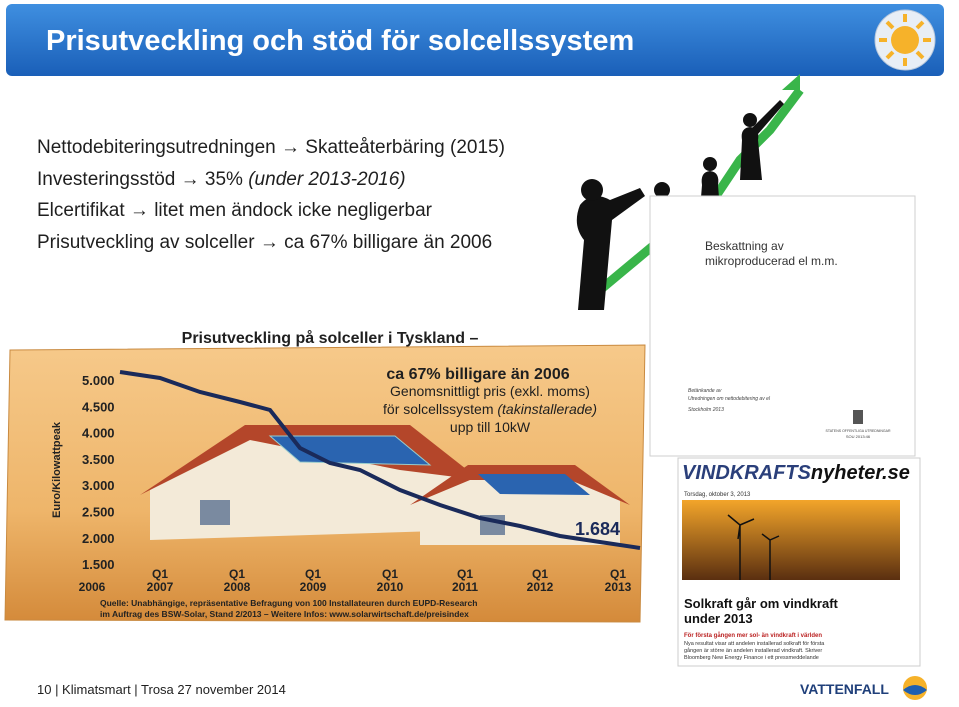 The image size is (959, 707). Describe the element at coordinates (858, 417) in the screenshot. I see `crest` at that location.